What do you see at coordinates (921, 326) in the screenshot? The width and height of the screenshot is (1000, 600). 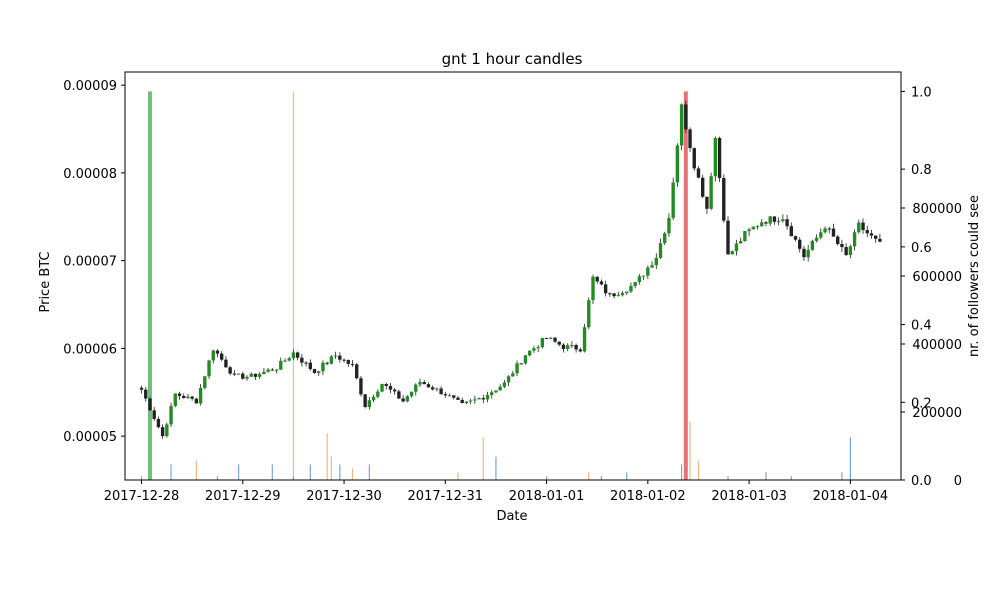 I see `right-tick-label: 0.4` at bounding box center [921, 326].